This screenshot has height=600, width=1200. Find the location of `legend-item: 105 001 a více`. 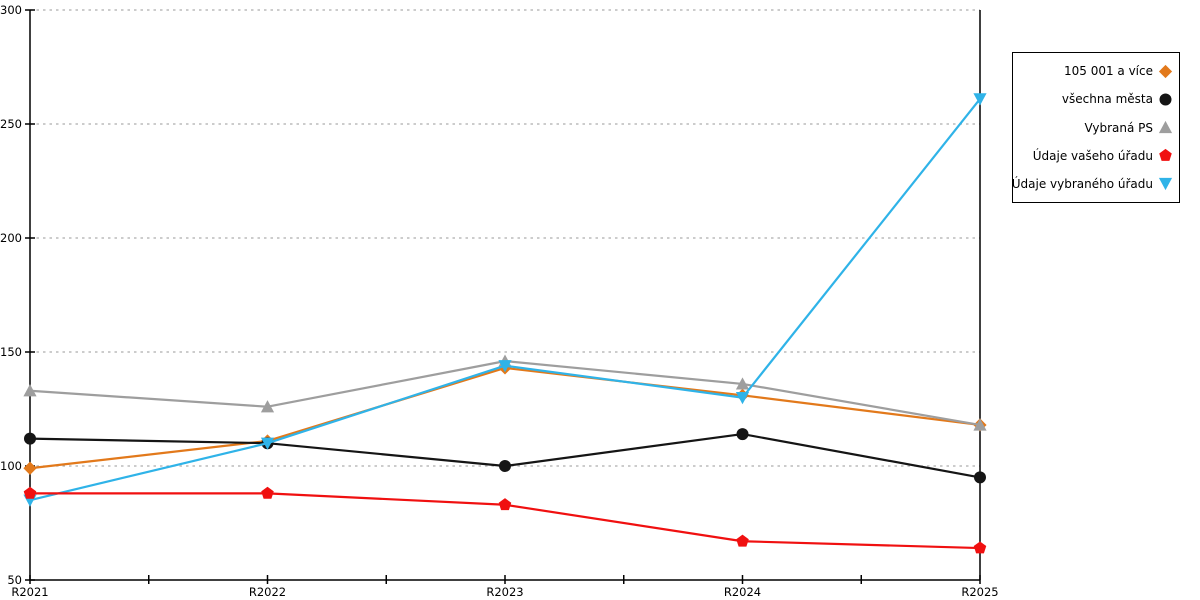

legend-item: 105 001 a více is located at coordinates (1095, 71).